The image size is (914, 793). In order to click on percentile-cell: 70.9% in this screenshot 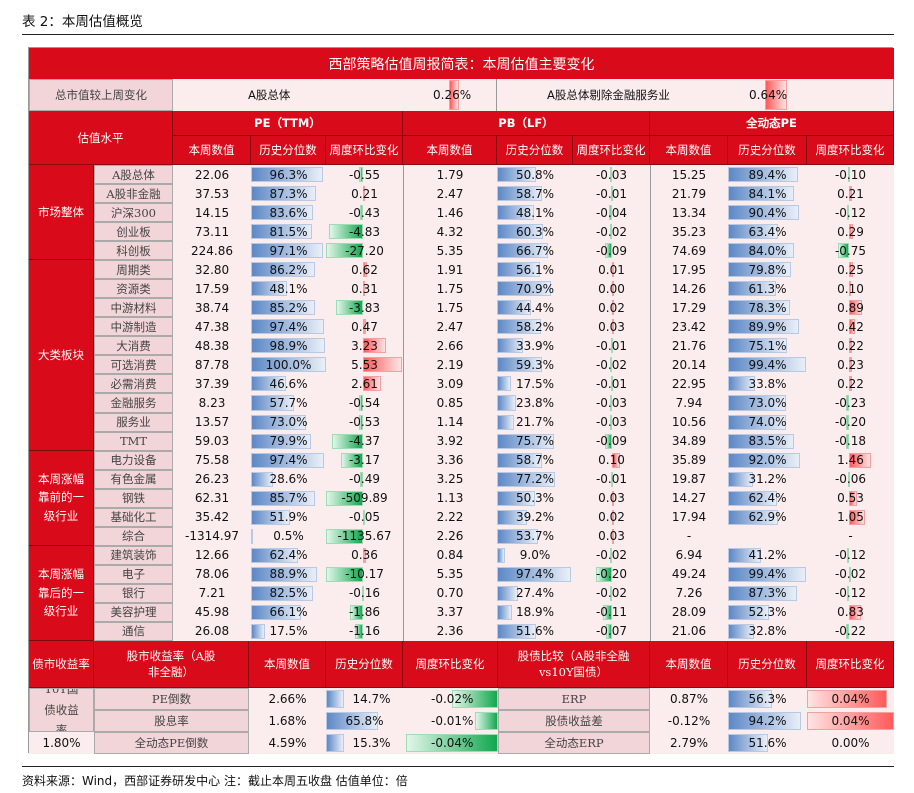, I will do `click(535, 289)`.